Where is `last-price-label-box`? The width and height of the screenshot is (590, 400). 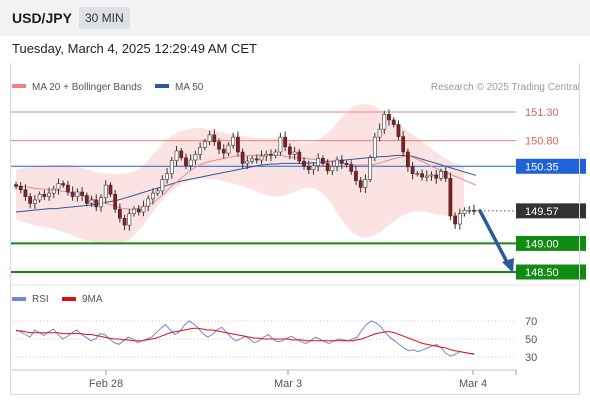
last-price-label-box is located at coordinates (551, 211).